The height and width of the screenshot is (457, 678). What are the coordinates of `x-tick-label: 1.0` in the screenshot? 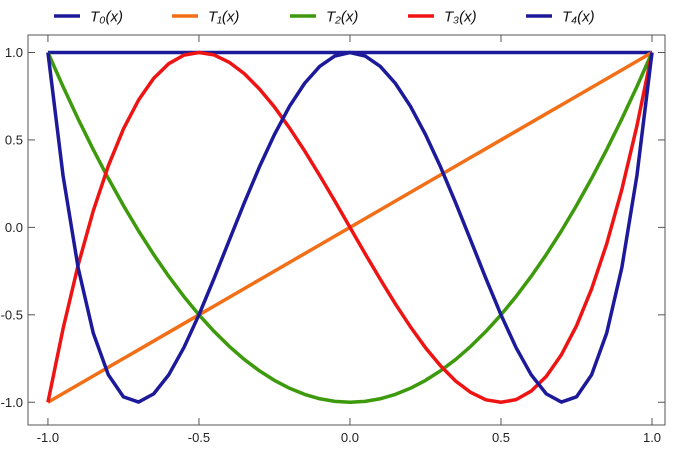 It's located at (652, 437).